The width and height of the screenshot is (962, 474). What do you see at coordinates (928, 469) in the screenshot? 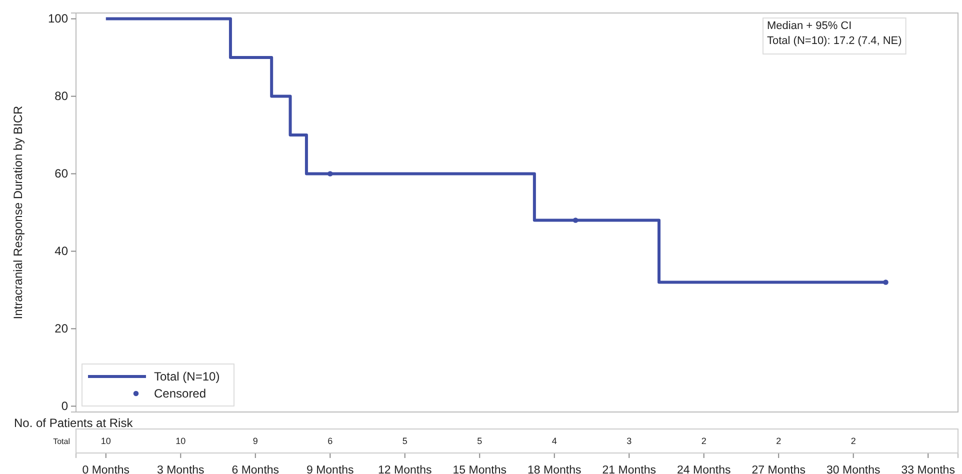
I see `x-tick-label: 33 Months` at bounding box center [928, 469].